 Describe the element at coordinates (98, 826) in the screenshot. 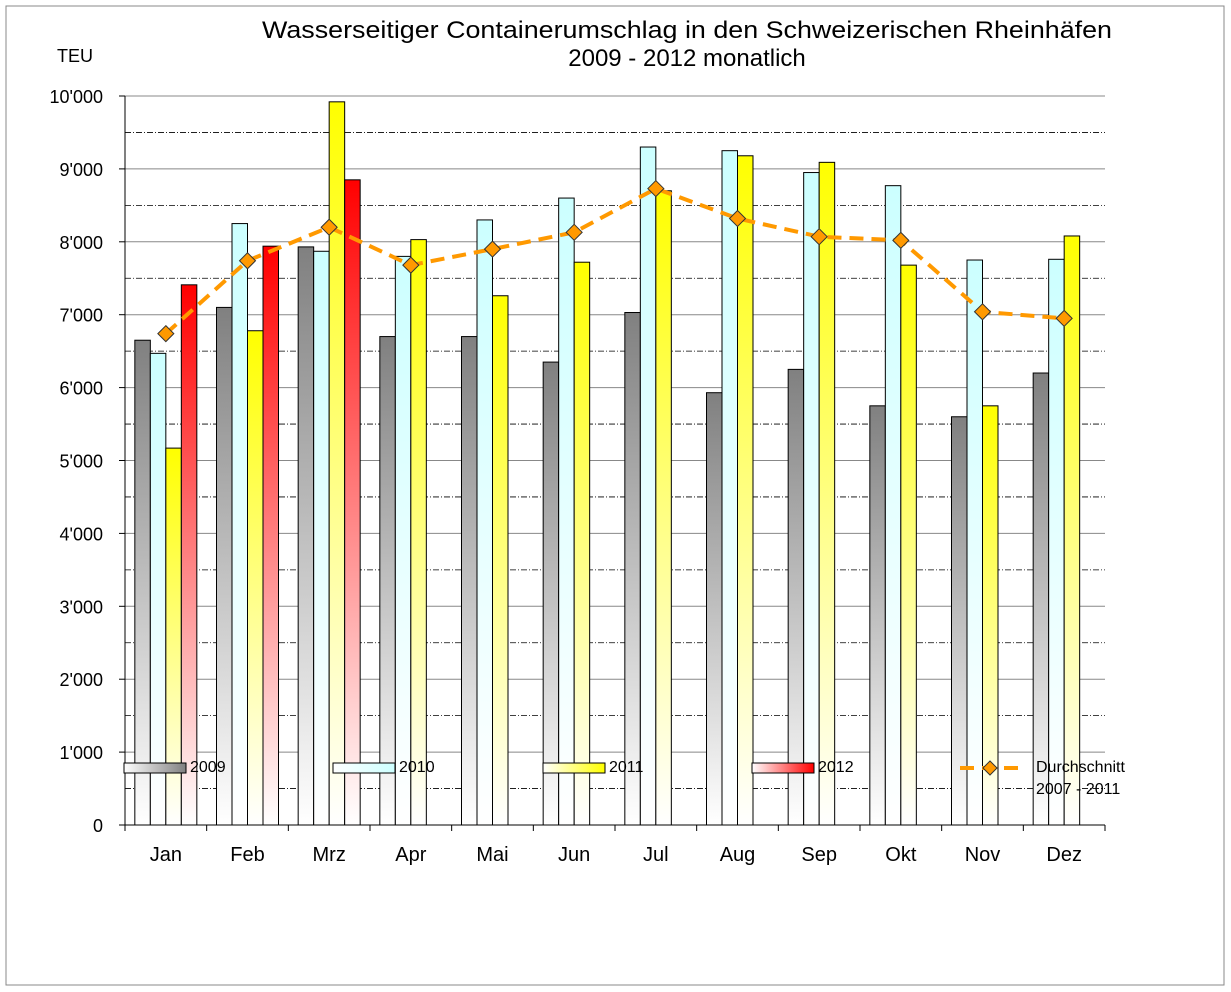

I see `y-tick-label: 0` at that location.